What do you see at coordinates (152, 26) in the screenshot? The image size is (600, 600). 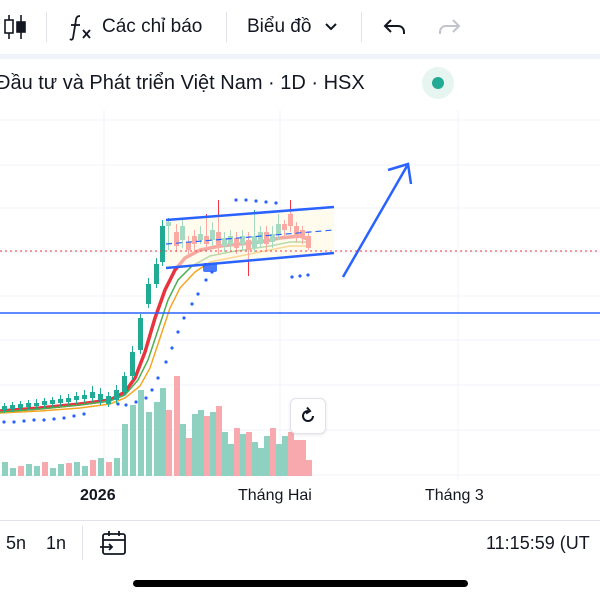 I see `indicators-label: Các chỉ báo` at bounding box center [152, 26].